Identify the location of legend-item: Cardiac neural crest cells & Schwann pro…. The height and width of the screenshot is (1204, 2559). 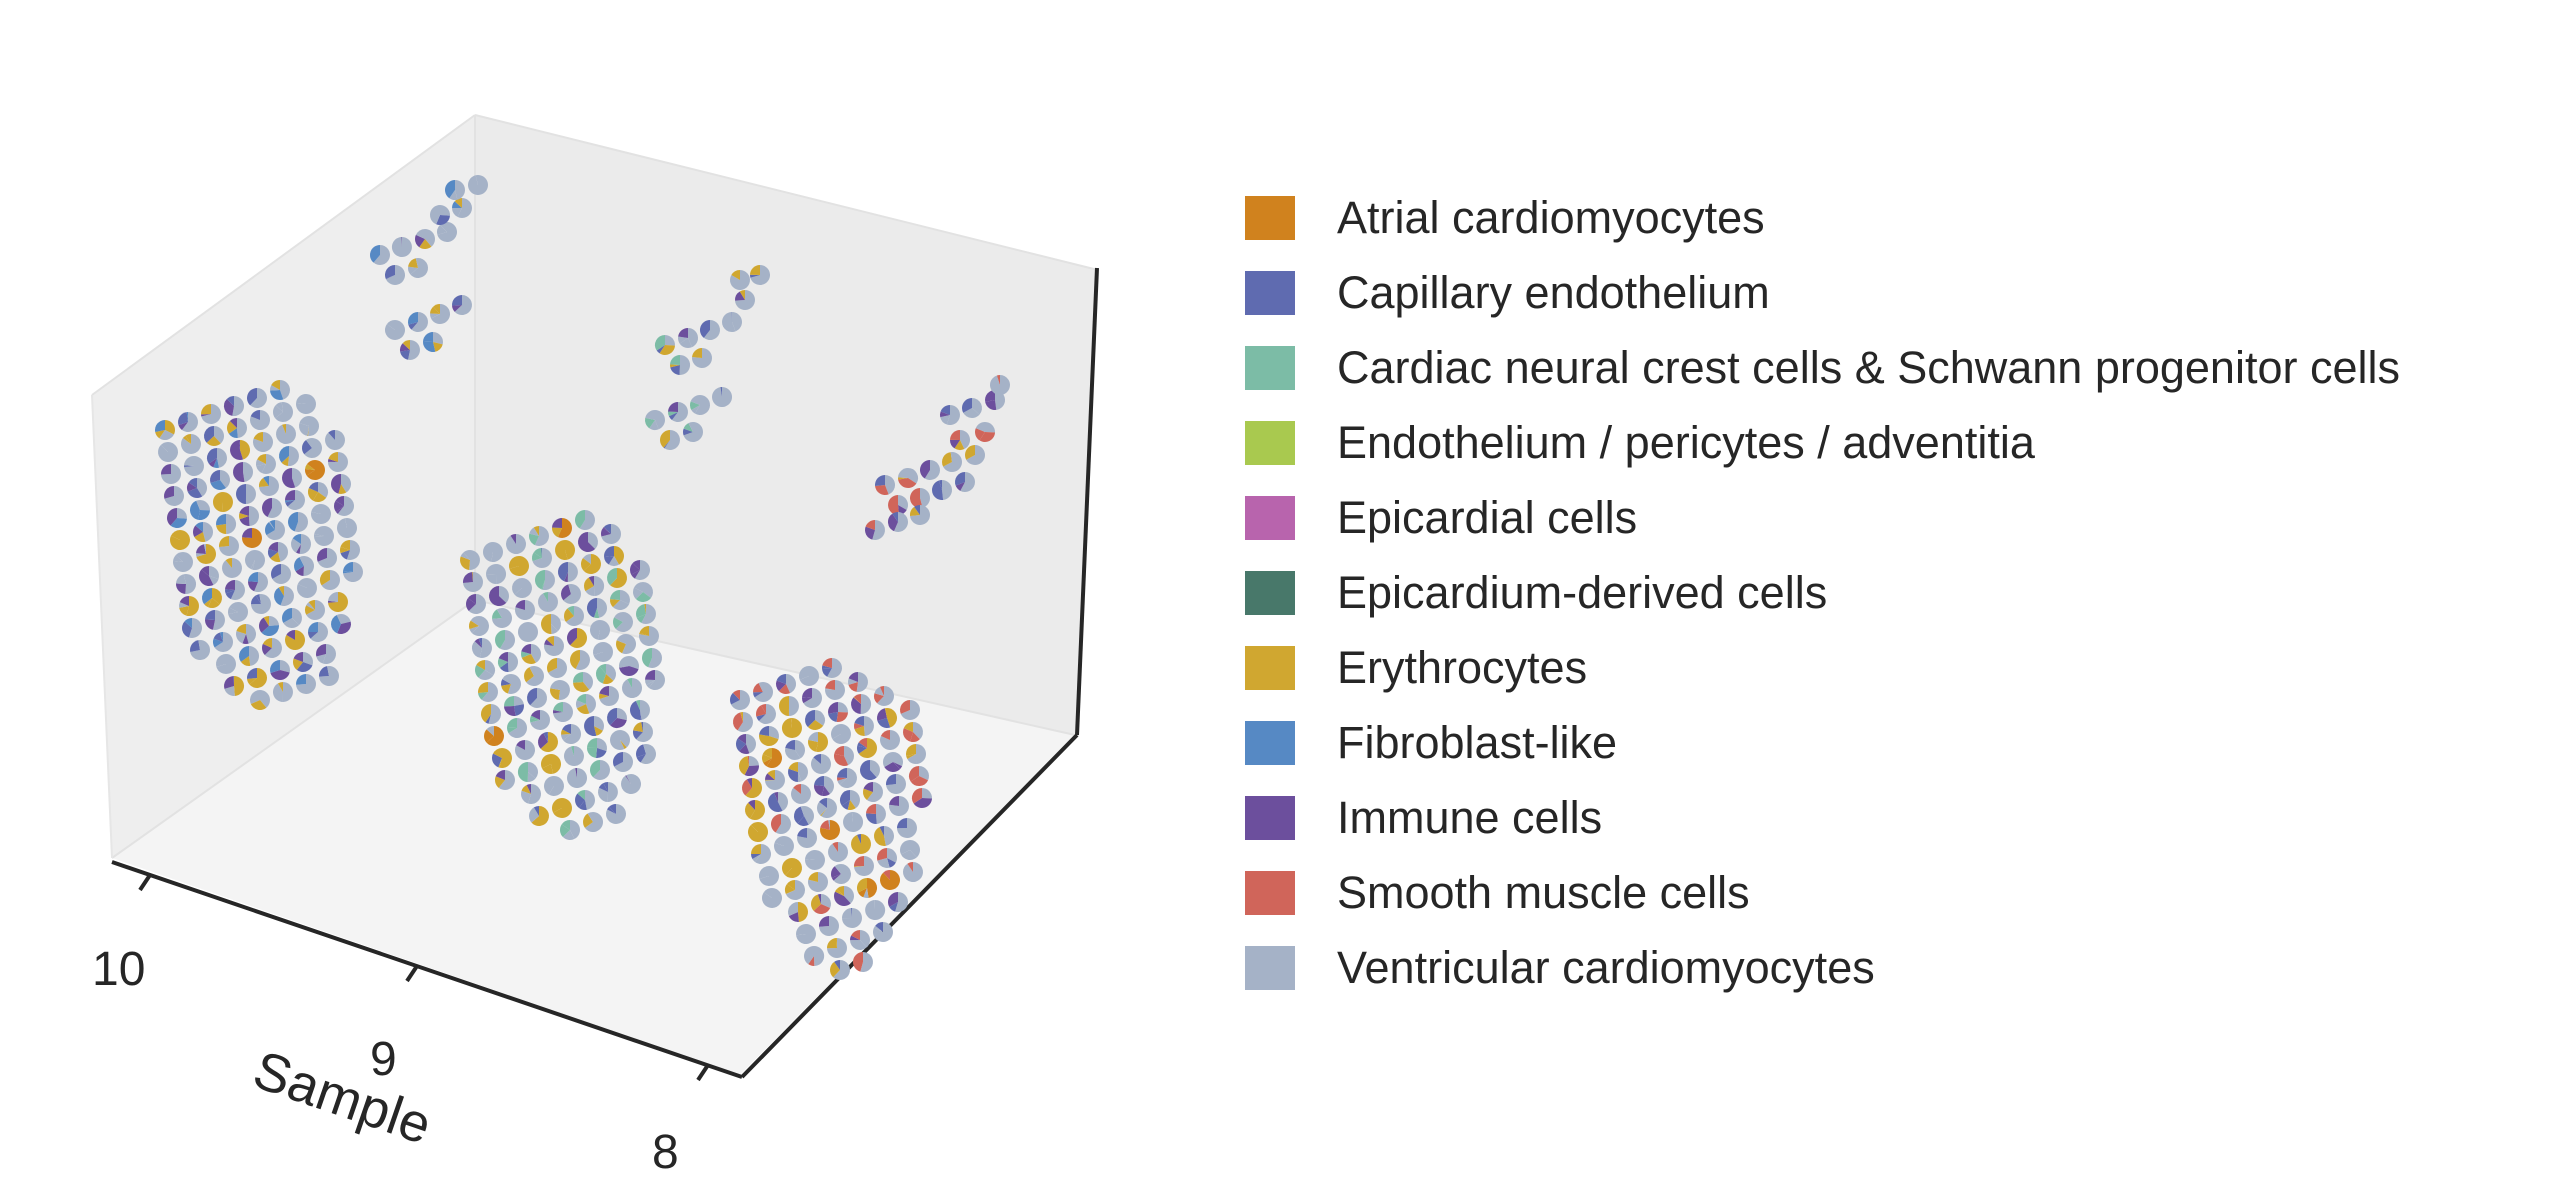
(1822, 367).